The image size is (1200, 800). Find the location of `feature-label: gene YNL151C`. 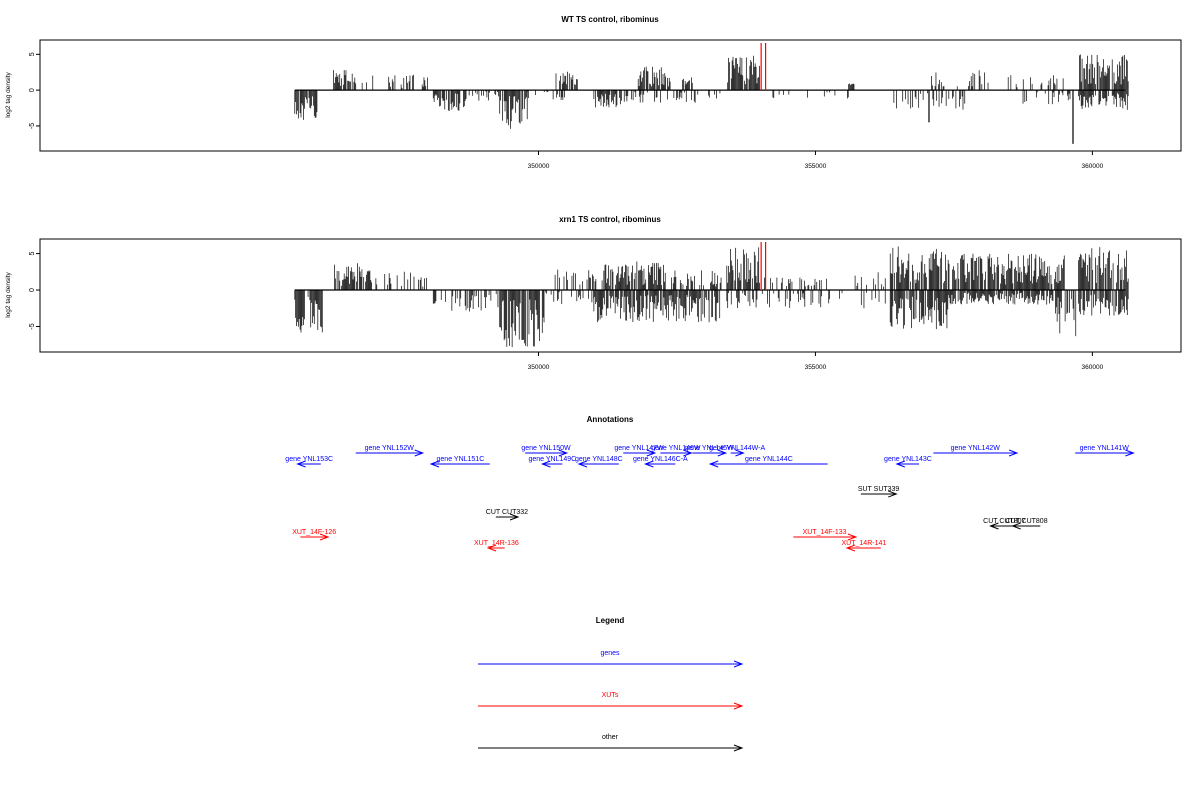

feature-label: gene YNL151C is located at coordinates (461, 459).